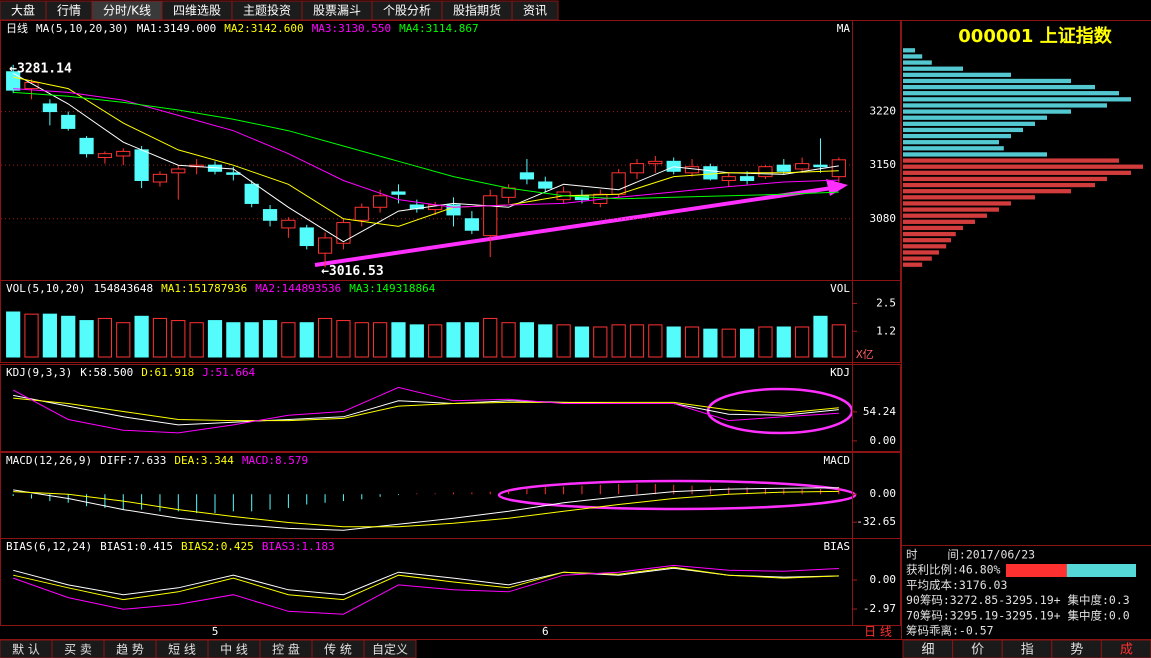  I want to click on y-tick-label: 2.5, so click(886, 302).